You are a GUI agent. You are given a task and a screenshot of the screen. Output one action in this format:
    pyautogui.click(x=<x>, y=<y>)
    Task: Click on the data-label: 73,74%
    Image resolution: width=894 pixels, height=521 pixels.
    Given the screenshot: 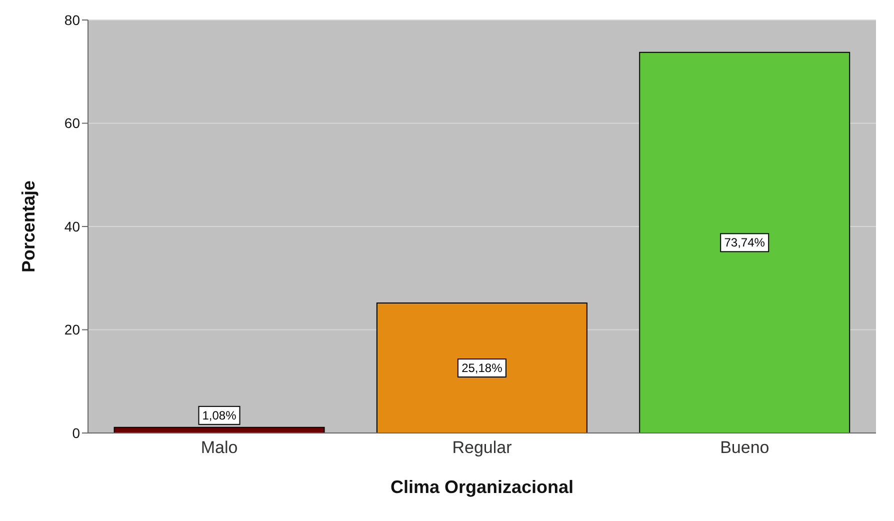 What is the action you would take?
    pyautogui.click(x=745, y=243)
    